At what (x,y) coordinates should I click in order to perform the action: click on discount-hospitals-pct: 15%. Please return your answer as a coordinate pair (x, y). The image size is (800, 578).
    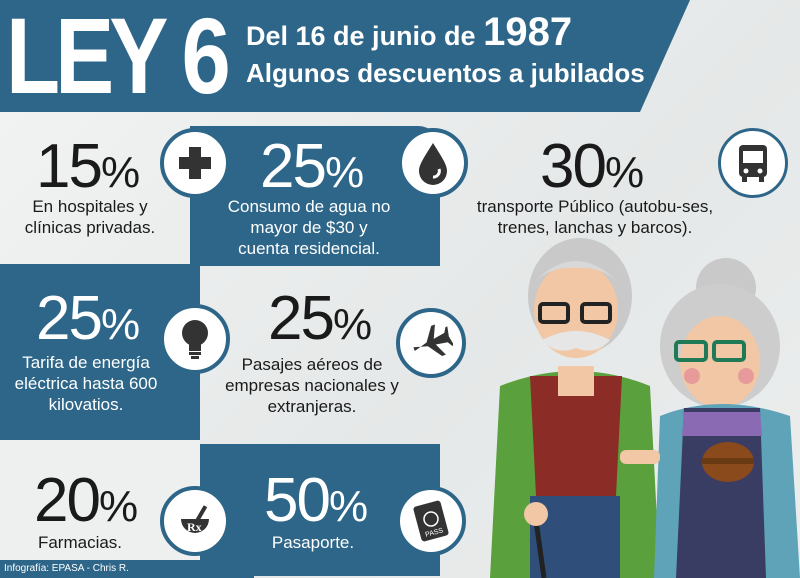
    Looking at the image, I should click on (88, 170).